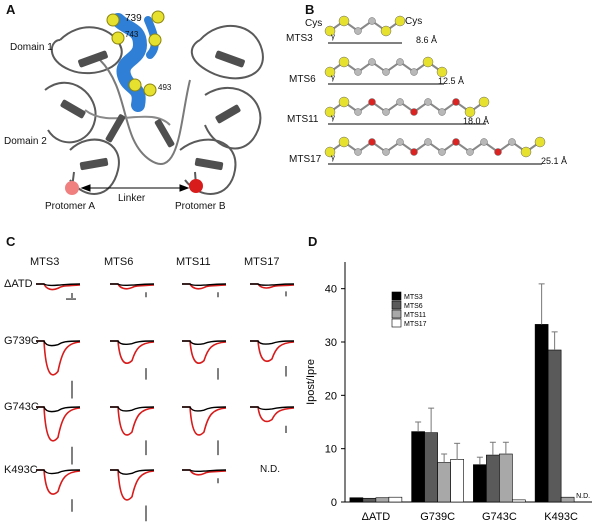  Describe the element at coordinates (414, 21) in the screenshot. I see `cys-right-label: Cys` at that location.